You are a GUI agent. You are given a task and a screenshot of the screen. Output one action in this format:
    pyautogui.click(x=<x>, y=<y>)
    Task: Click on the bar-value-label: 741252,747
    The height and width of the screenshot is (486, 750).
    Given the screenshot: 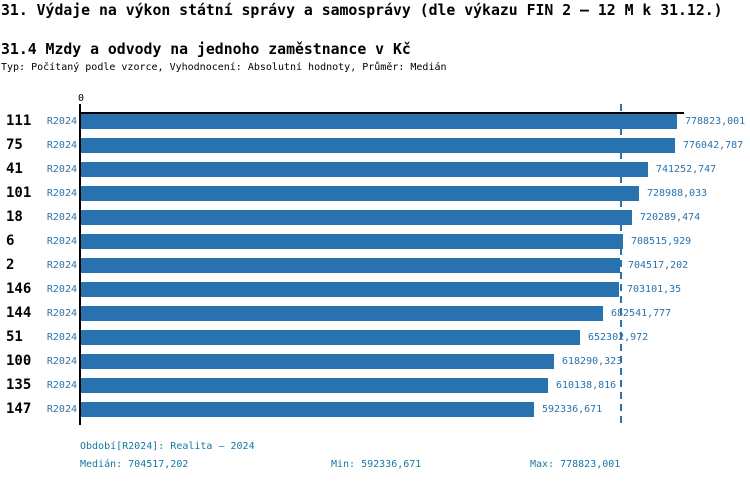 What is the action you would take?
    pyautogui.click(x=686, y=169)
    